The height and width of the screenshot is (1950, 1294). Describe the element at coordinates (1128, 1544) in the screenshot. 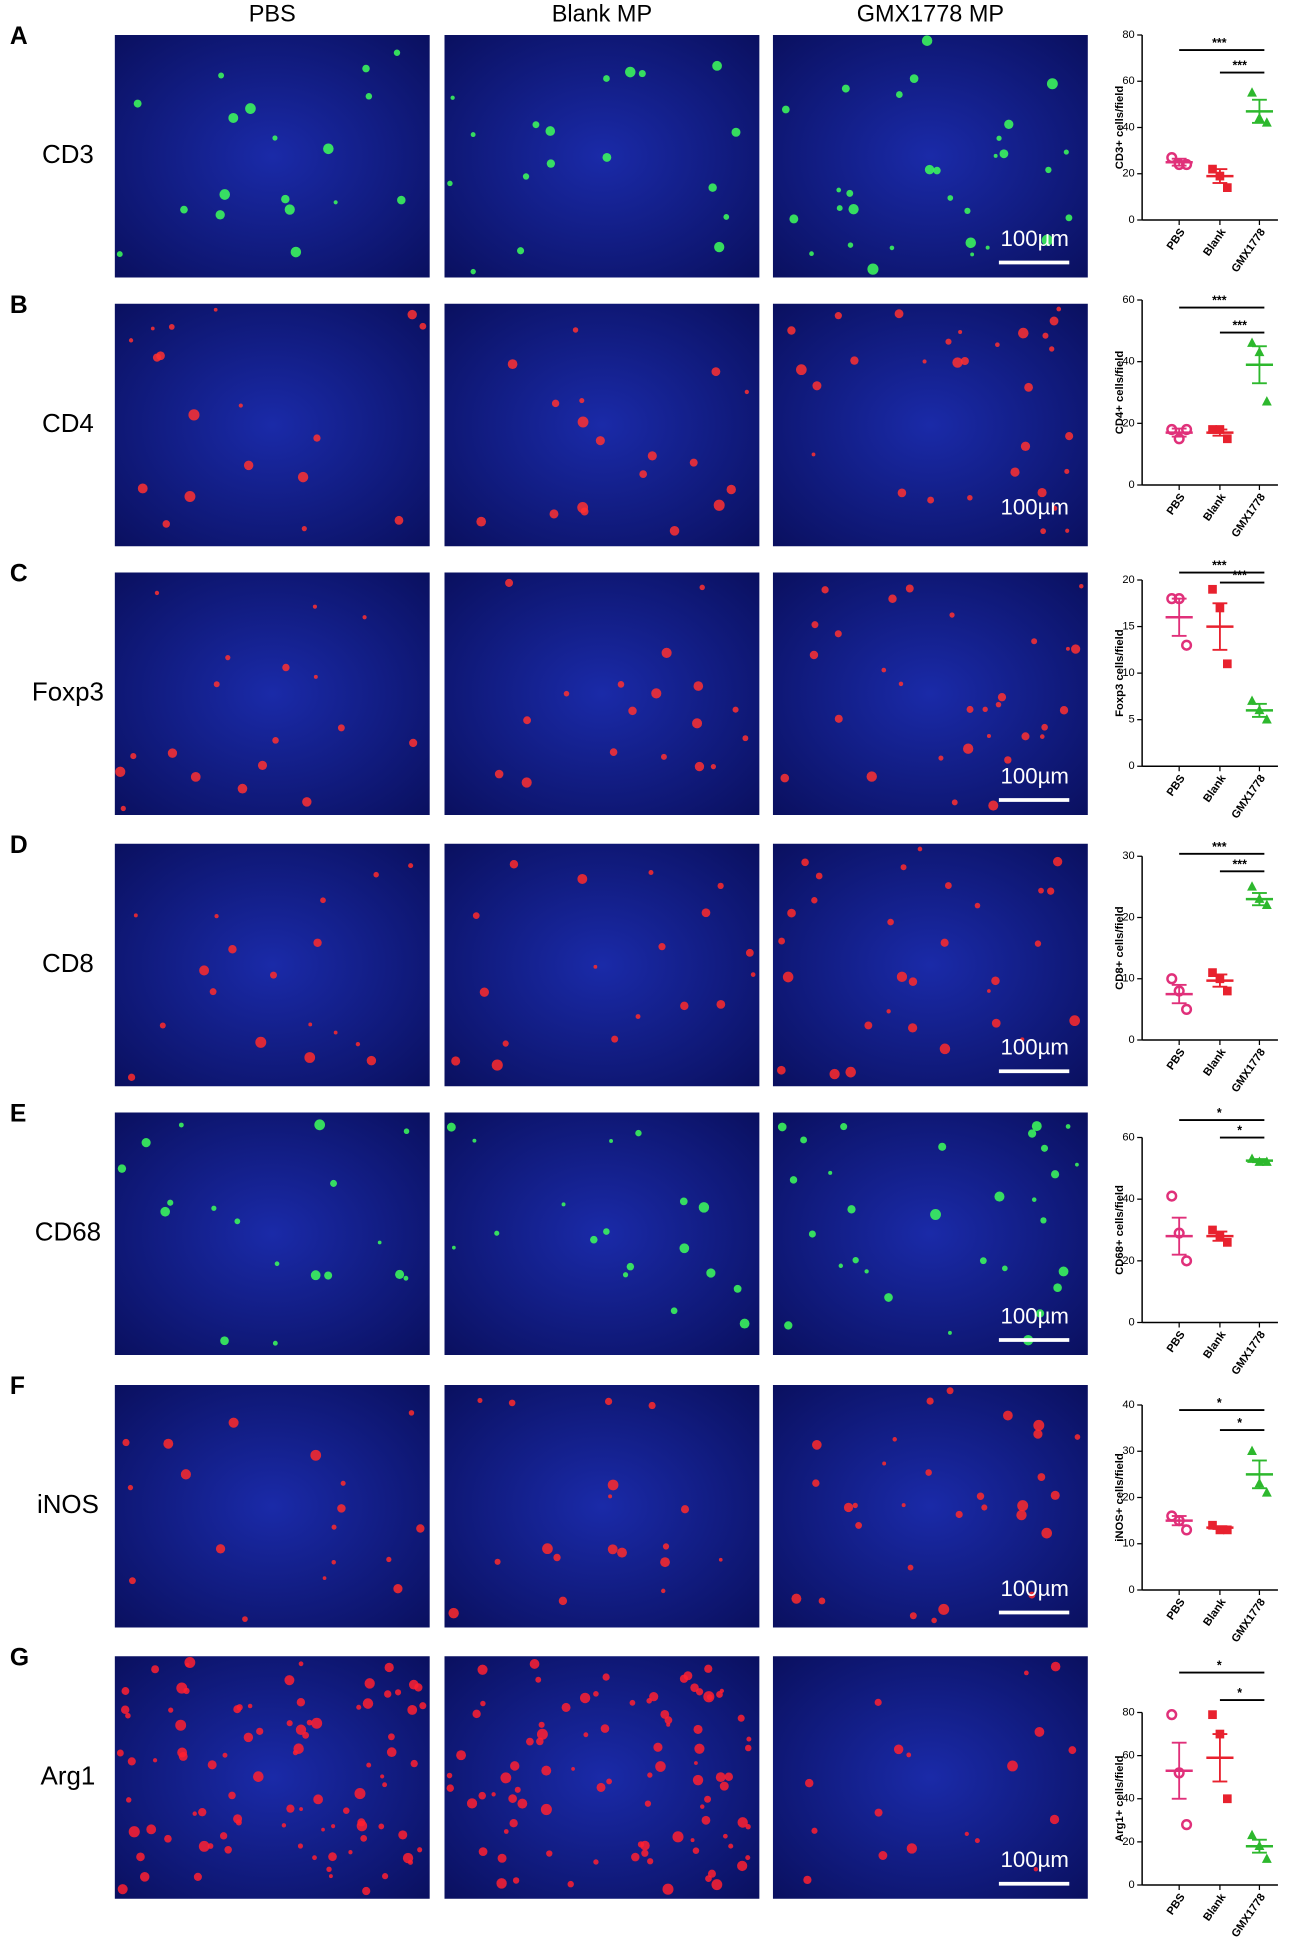

I see `y-tick-label: 10` at that location.